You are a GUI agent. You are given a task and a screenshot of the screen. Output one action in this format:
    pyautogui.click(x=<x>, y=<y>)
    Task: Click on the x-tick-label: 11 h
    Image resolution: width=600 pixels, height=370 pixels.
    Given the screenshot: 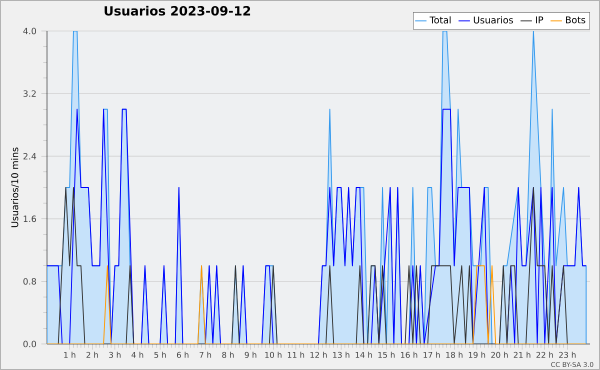 What is the action you would take?
    pyautogui.click(x=296, y=355)
    